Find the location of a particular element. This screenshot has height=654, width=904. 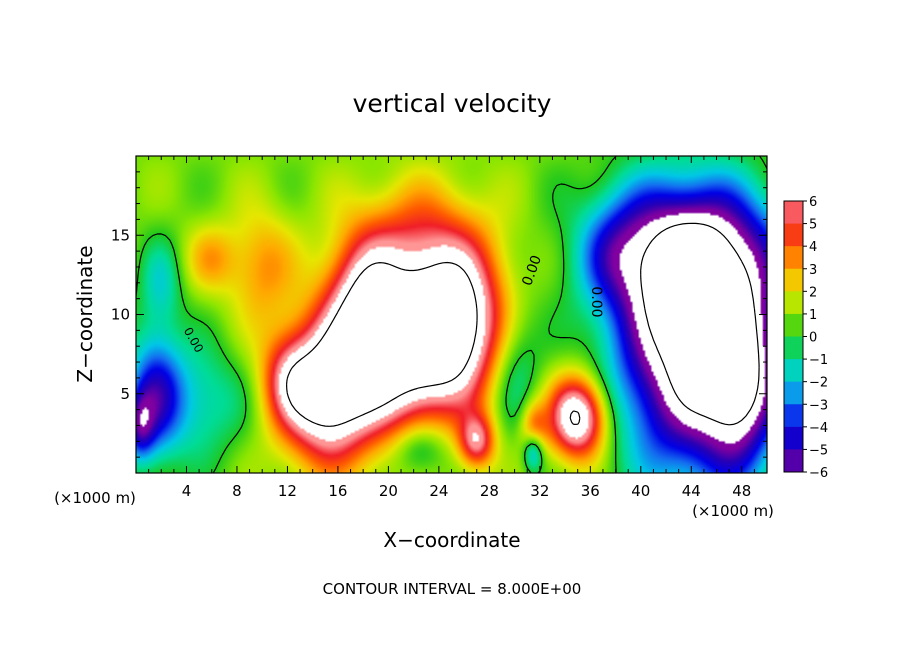

colorbar-tick-label: −1 is located at coordinates (818, 360).